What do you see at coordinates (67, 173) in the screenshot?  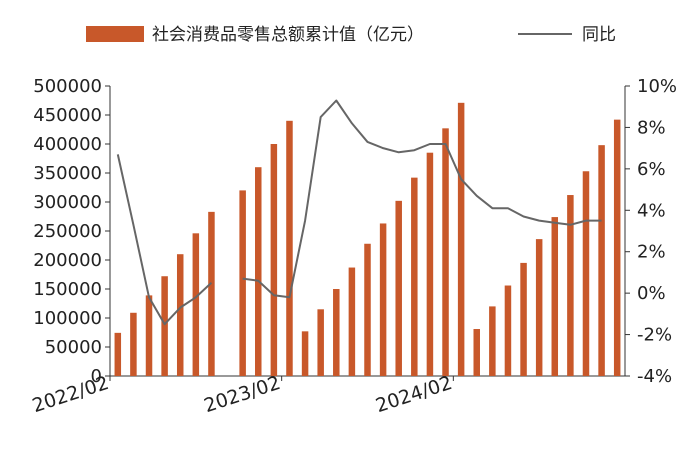 I see `y-left-tick-label: 350000` at bounding box center [67, 173].